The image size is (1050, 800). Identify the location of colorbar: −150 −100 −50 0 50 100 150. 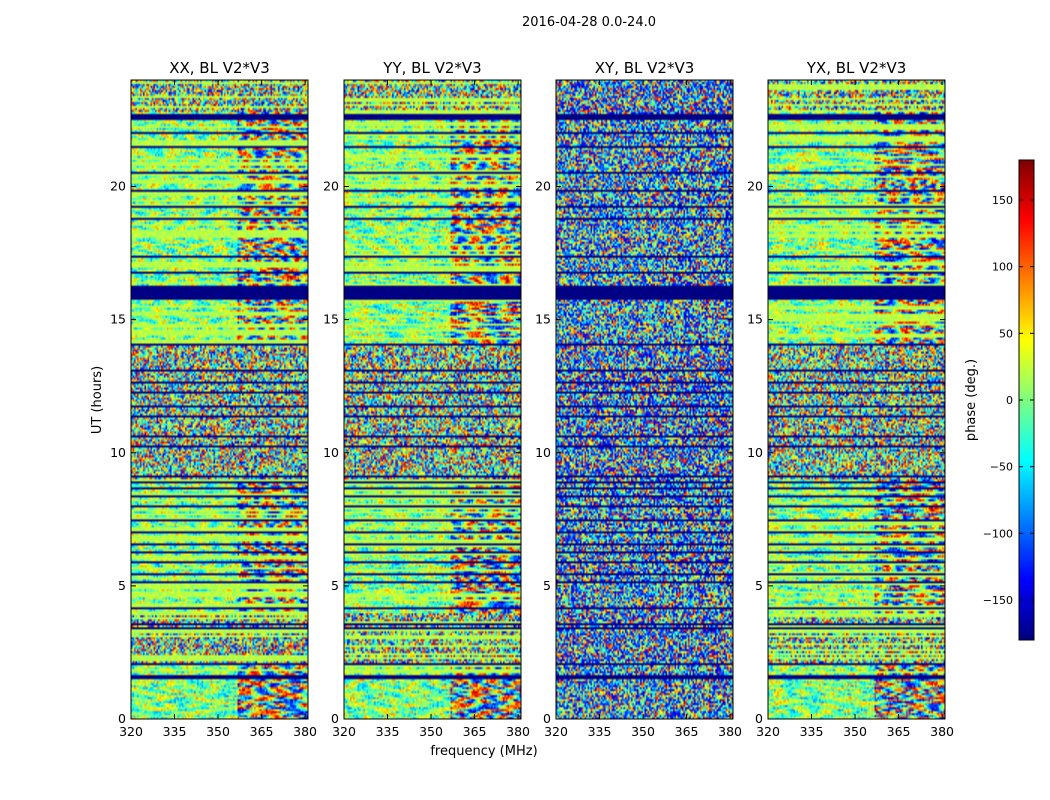
(1009, 400).